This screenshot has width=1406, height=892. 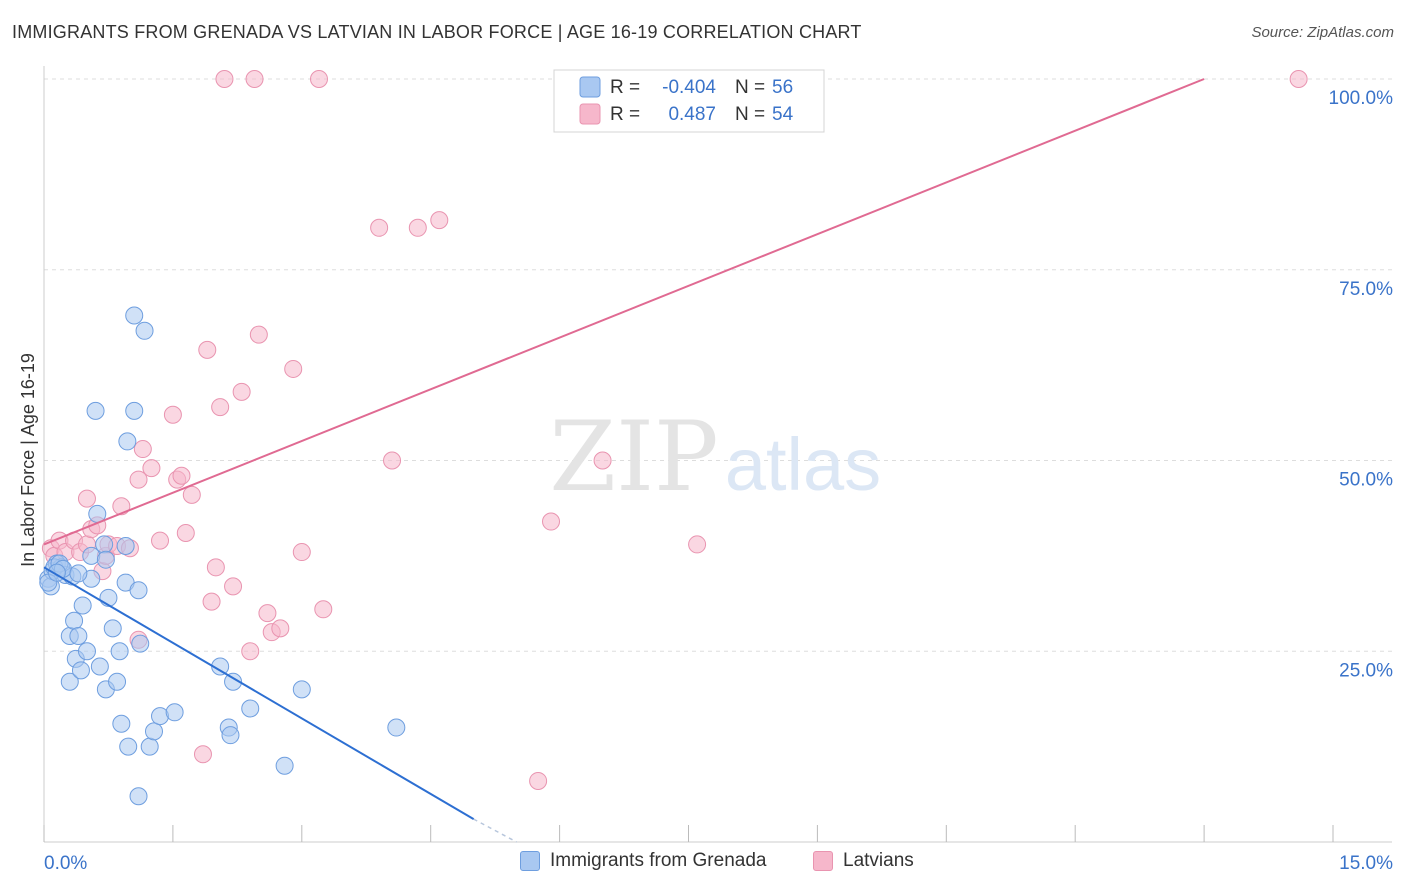 I want to click on x-tick-label-0: 0.0%, so click(x=65, y=863).